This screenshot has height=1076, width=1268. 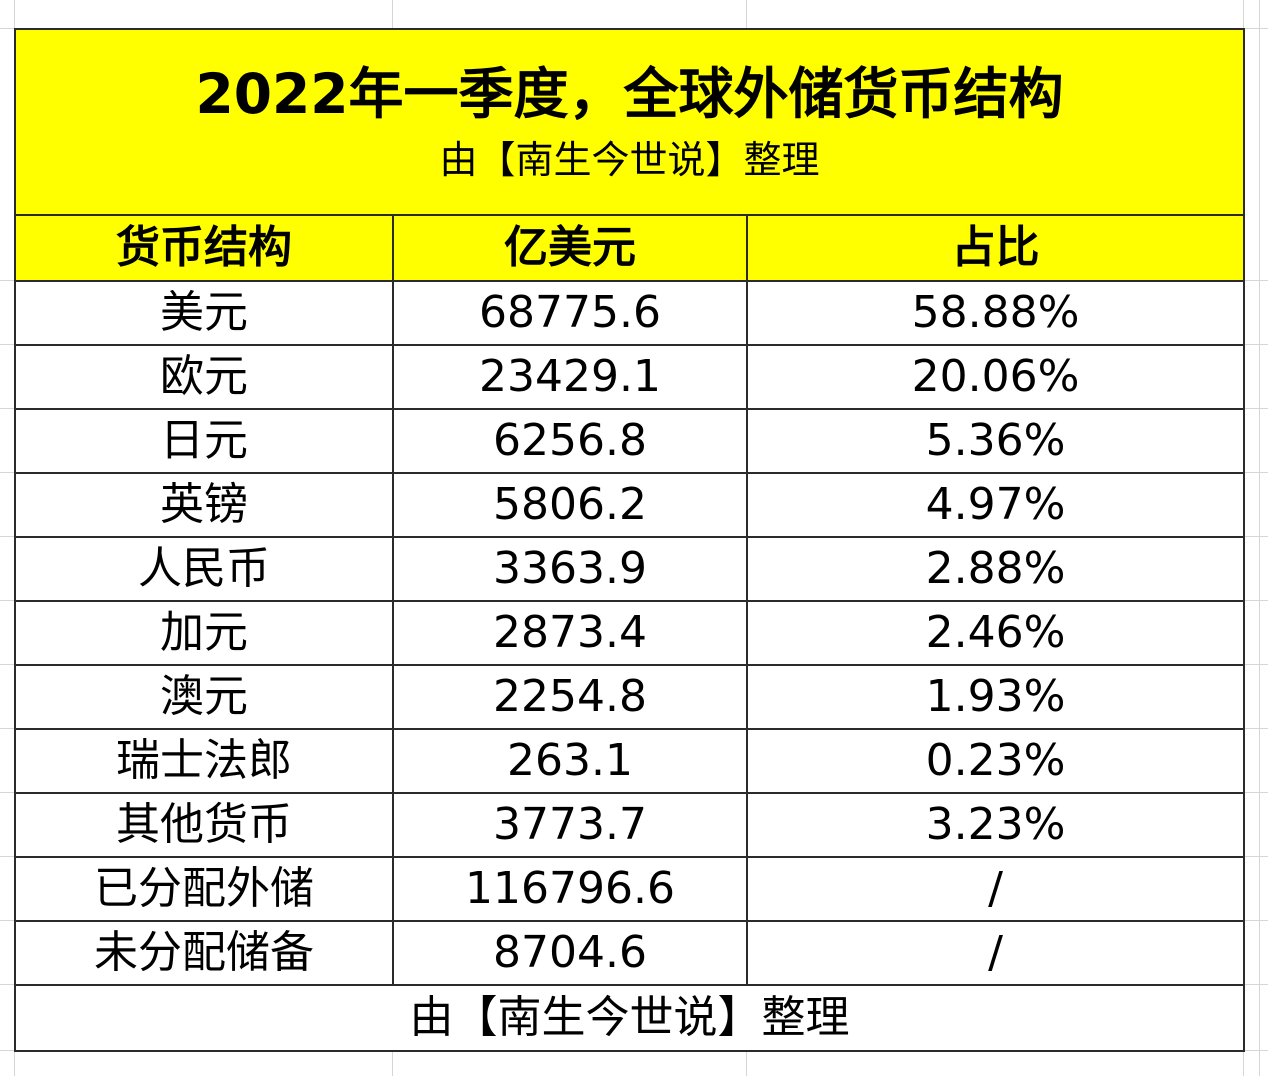 I want to click on amount-cell: 23429.1, so click(x=570, y=377).